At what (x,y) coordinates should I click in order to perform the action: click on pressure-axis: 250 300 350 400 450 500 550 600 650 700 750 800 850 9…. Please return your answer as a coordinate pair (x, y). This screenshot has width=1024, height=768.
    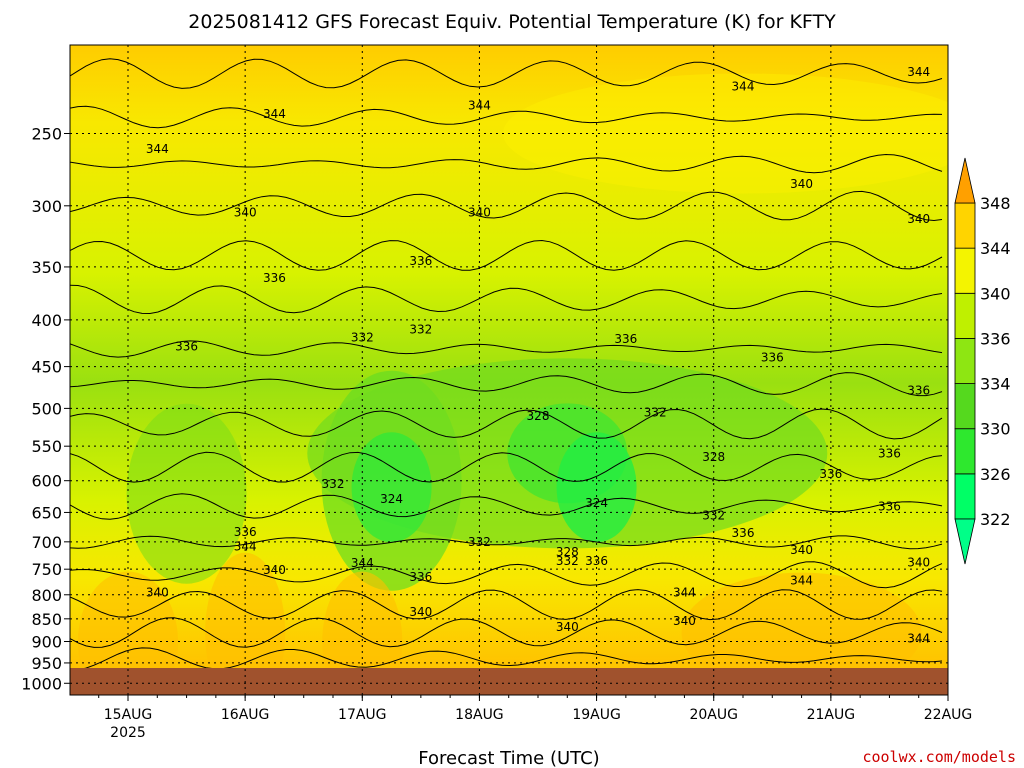
    Looking at the image, I should click on (45, 408).